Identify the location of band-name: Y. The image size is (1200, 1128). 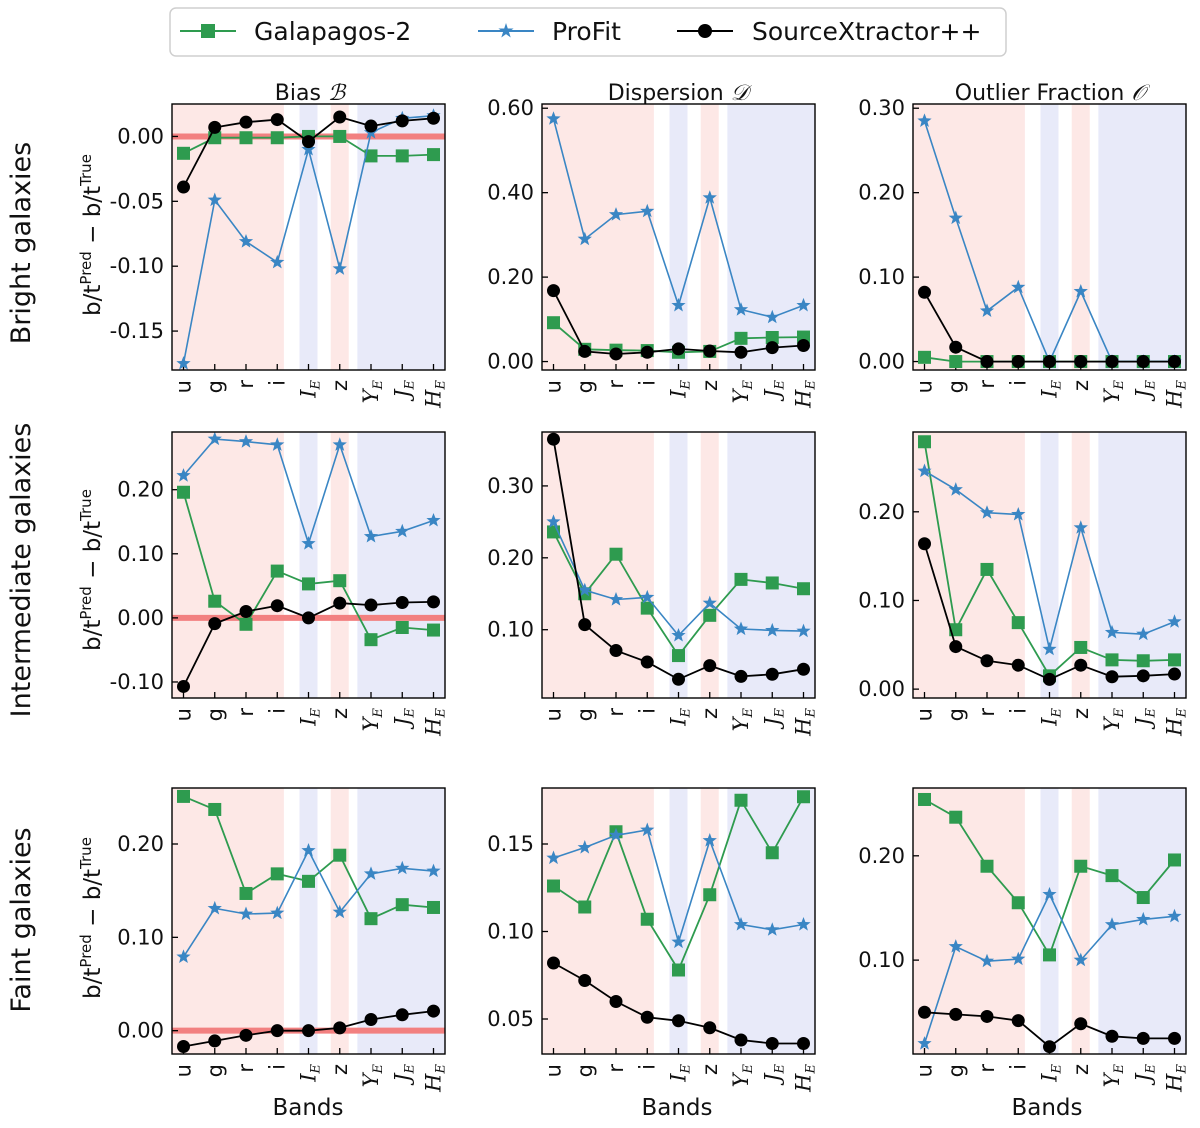
(741, 723).